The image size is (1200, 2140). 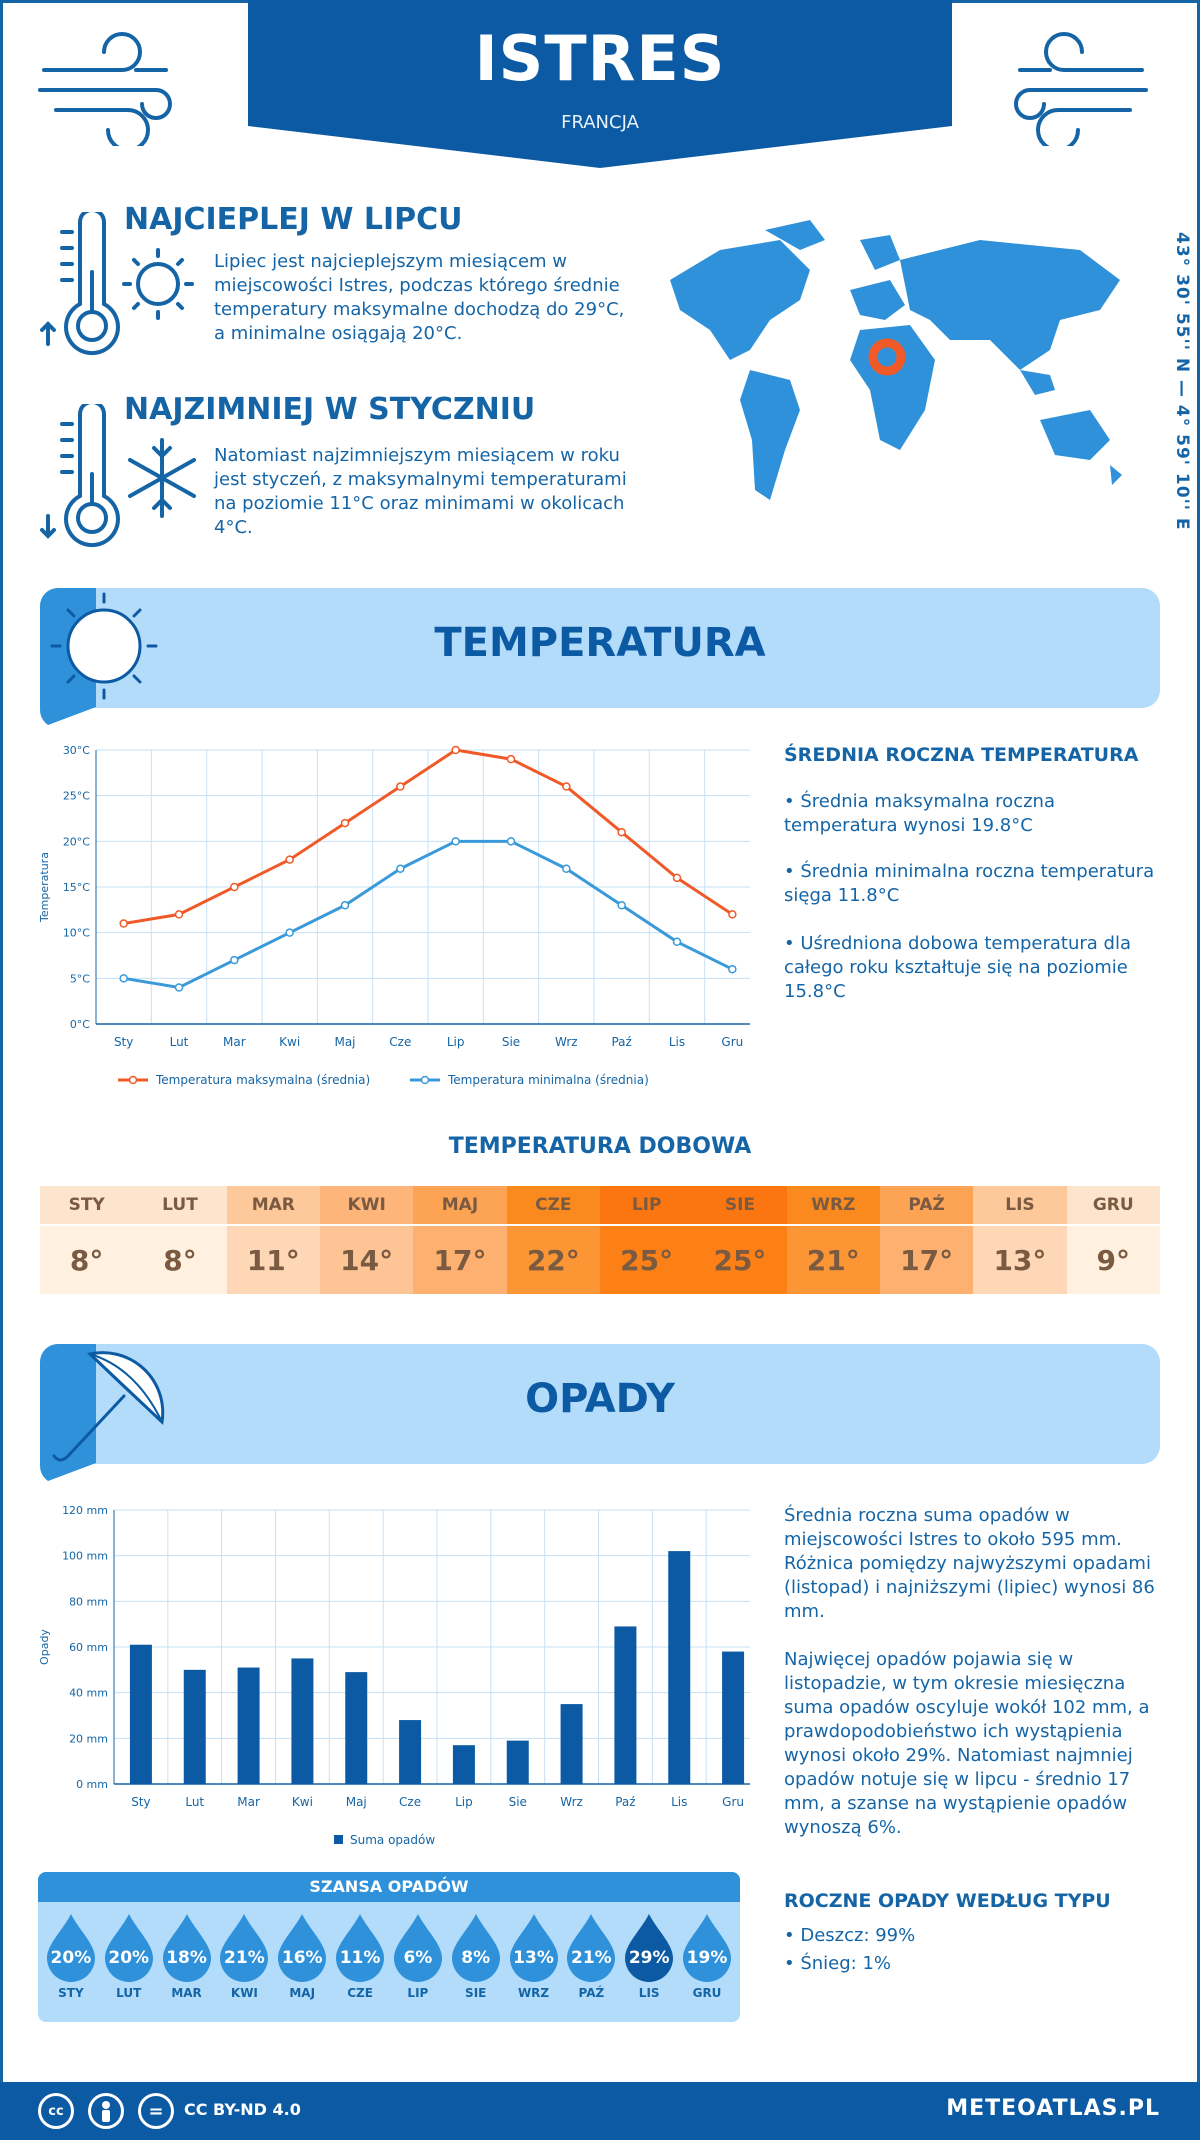 What do you see at coordinates (600, 1146) in the screenshot?
I see `daily-temp-title: TEMPERATURA DOBOWA` at bounding box center [600, 1146].